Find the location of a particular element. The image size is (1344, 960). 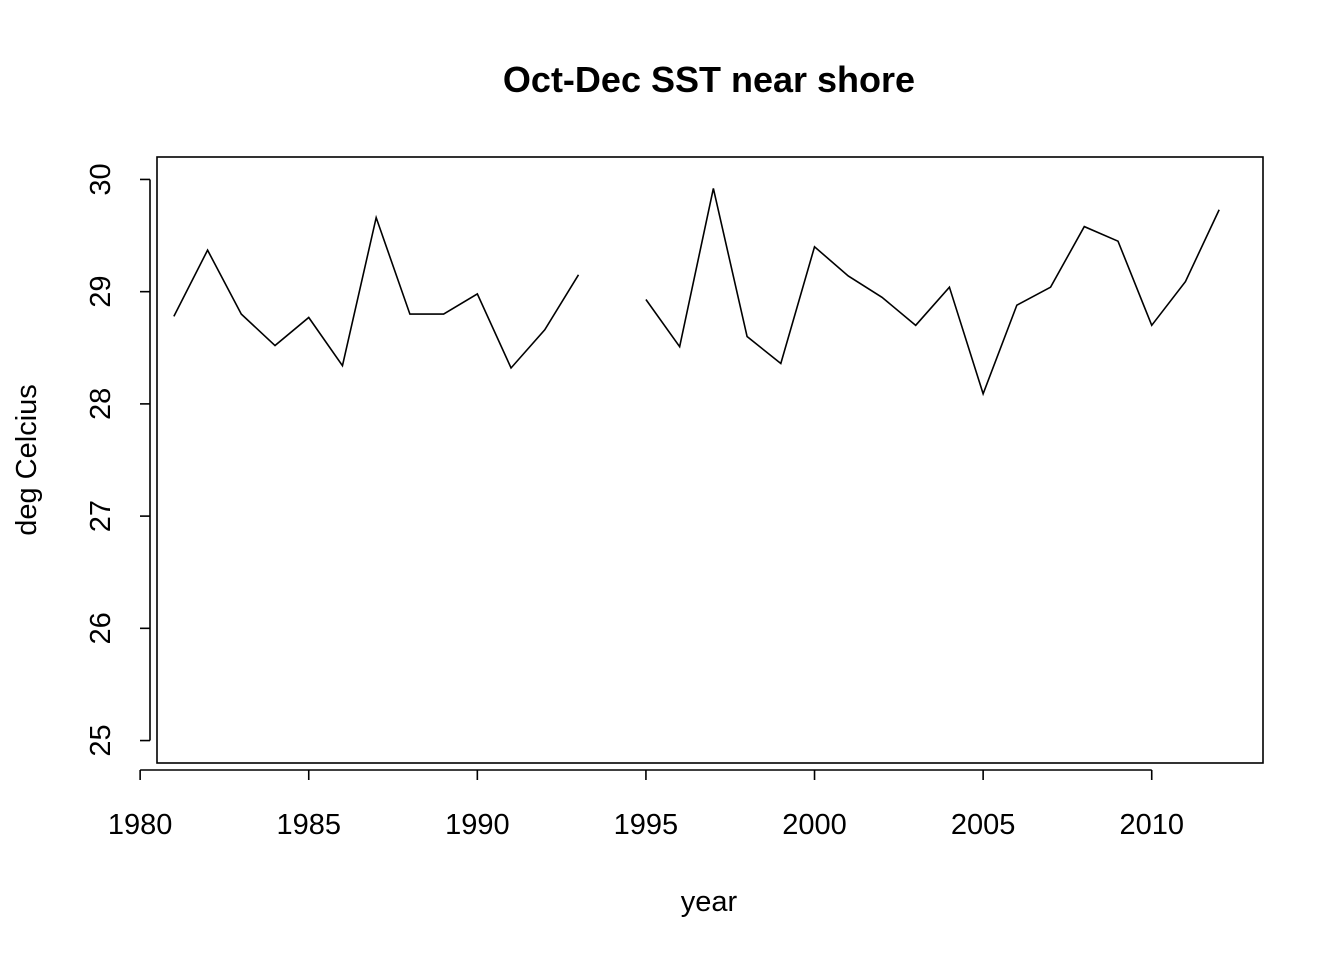

x-tick-label: 2010 is located at coordinates (1151, 825).